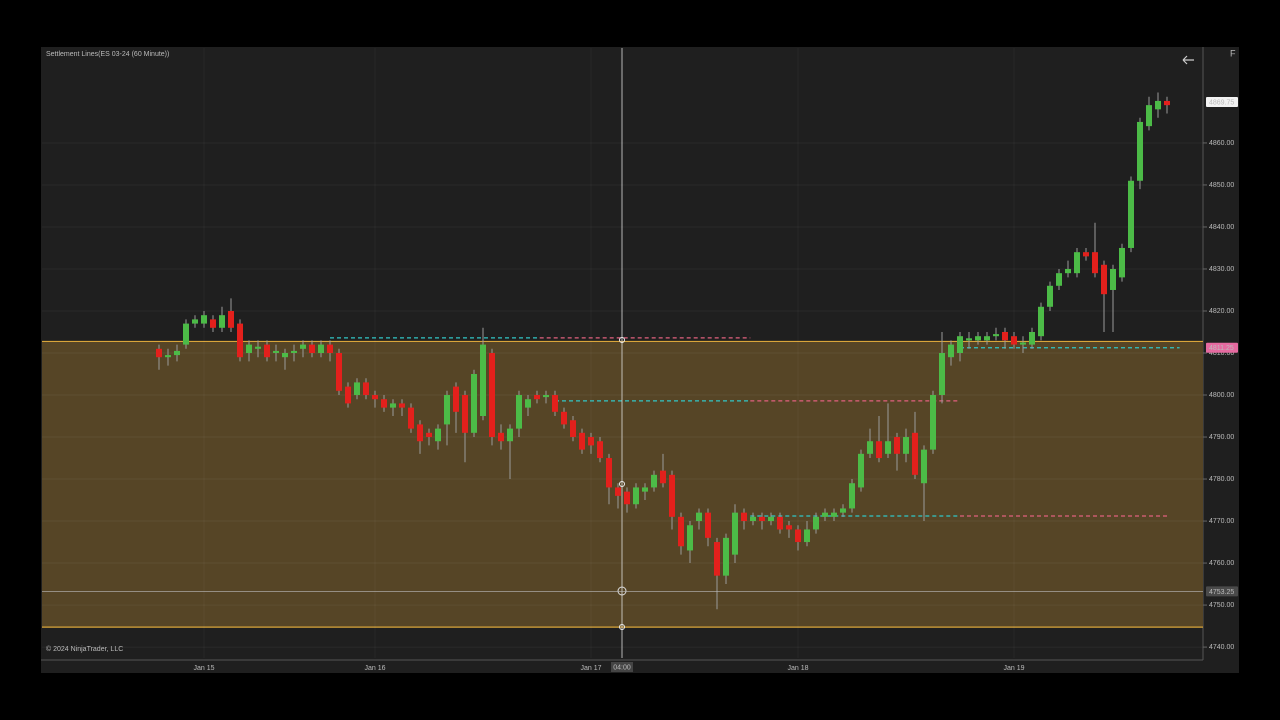 The height and width of the screenshot is (720, 1280). I want to click on x-tick-label: Jan 19, so click(1013, 668).